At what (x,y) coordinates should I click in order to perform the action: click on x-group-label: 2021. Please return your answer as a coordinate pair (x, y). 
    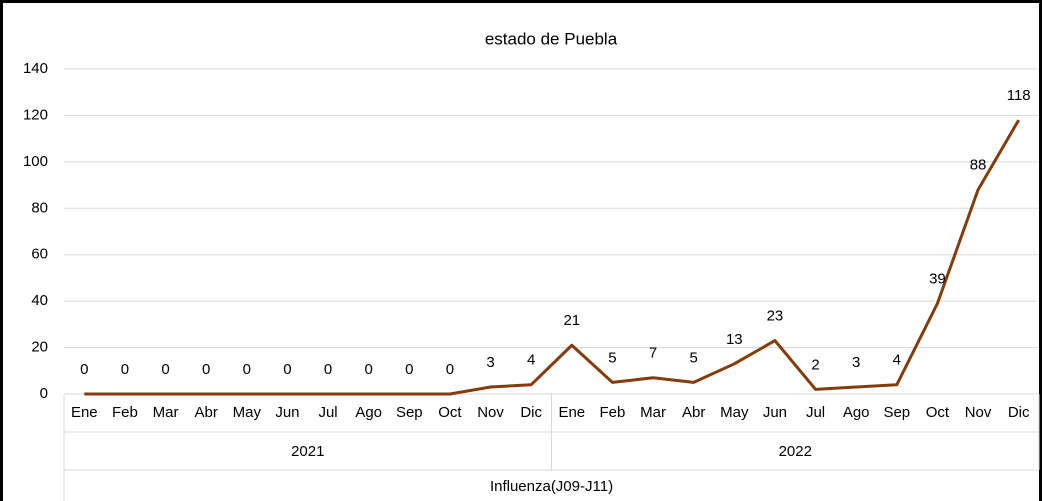
    Looking at the image, I should click on (307, 451).